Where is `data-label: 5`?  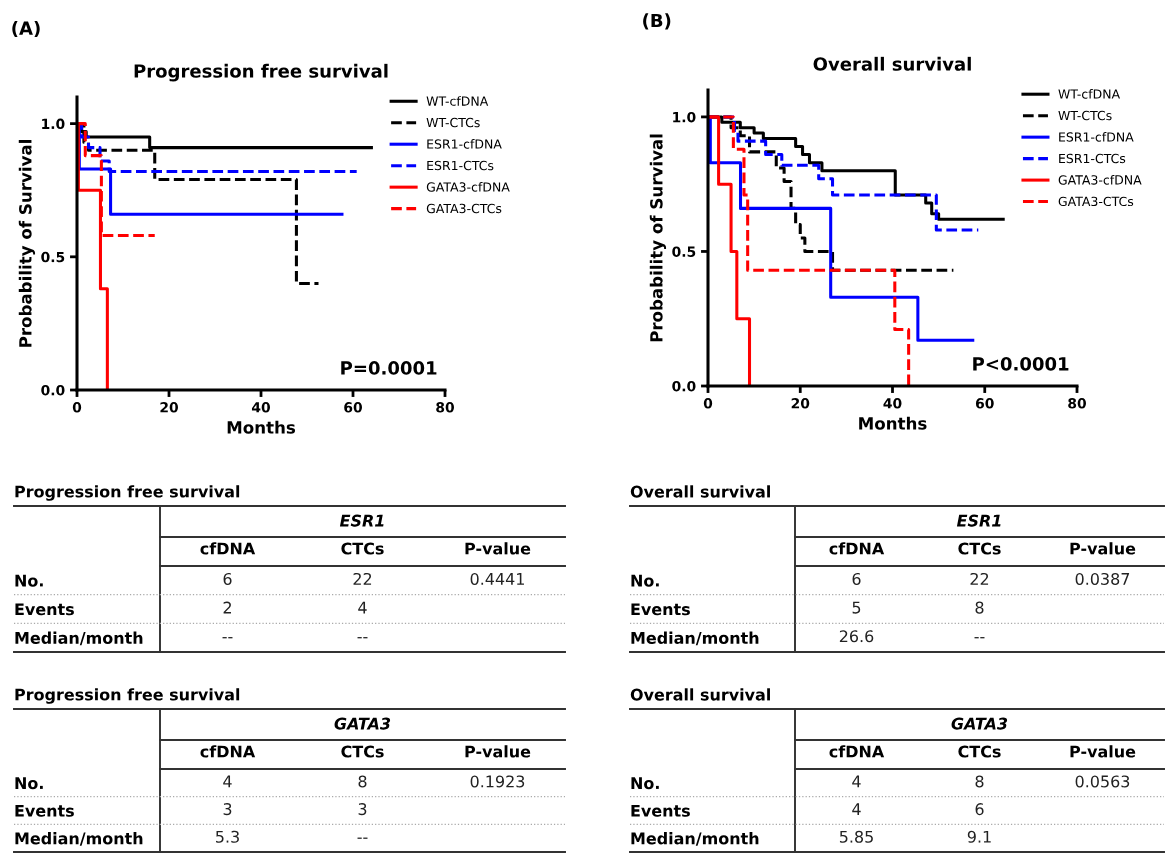
data-label: 5 is located at coordinates (856, 607).